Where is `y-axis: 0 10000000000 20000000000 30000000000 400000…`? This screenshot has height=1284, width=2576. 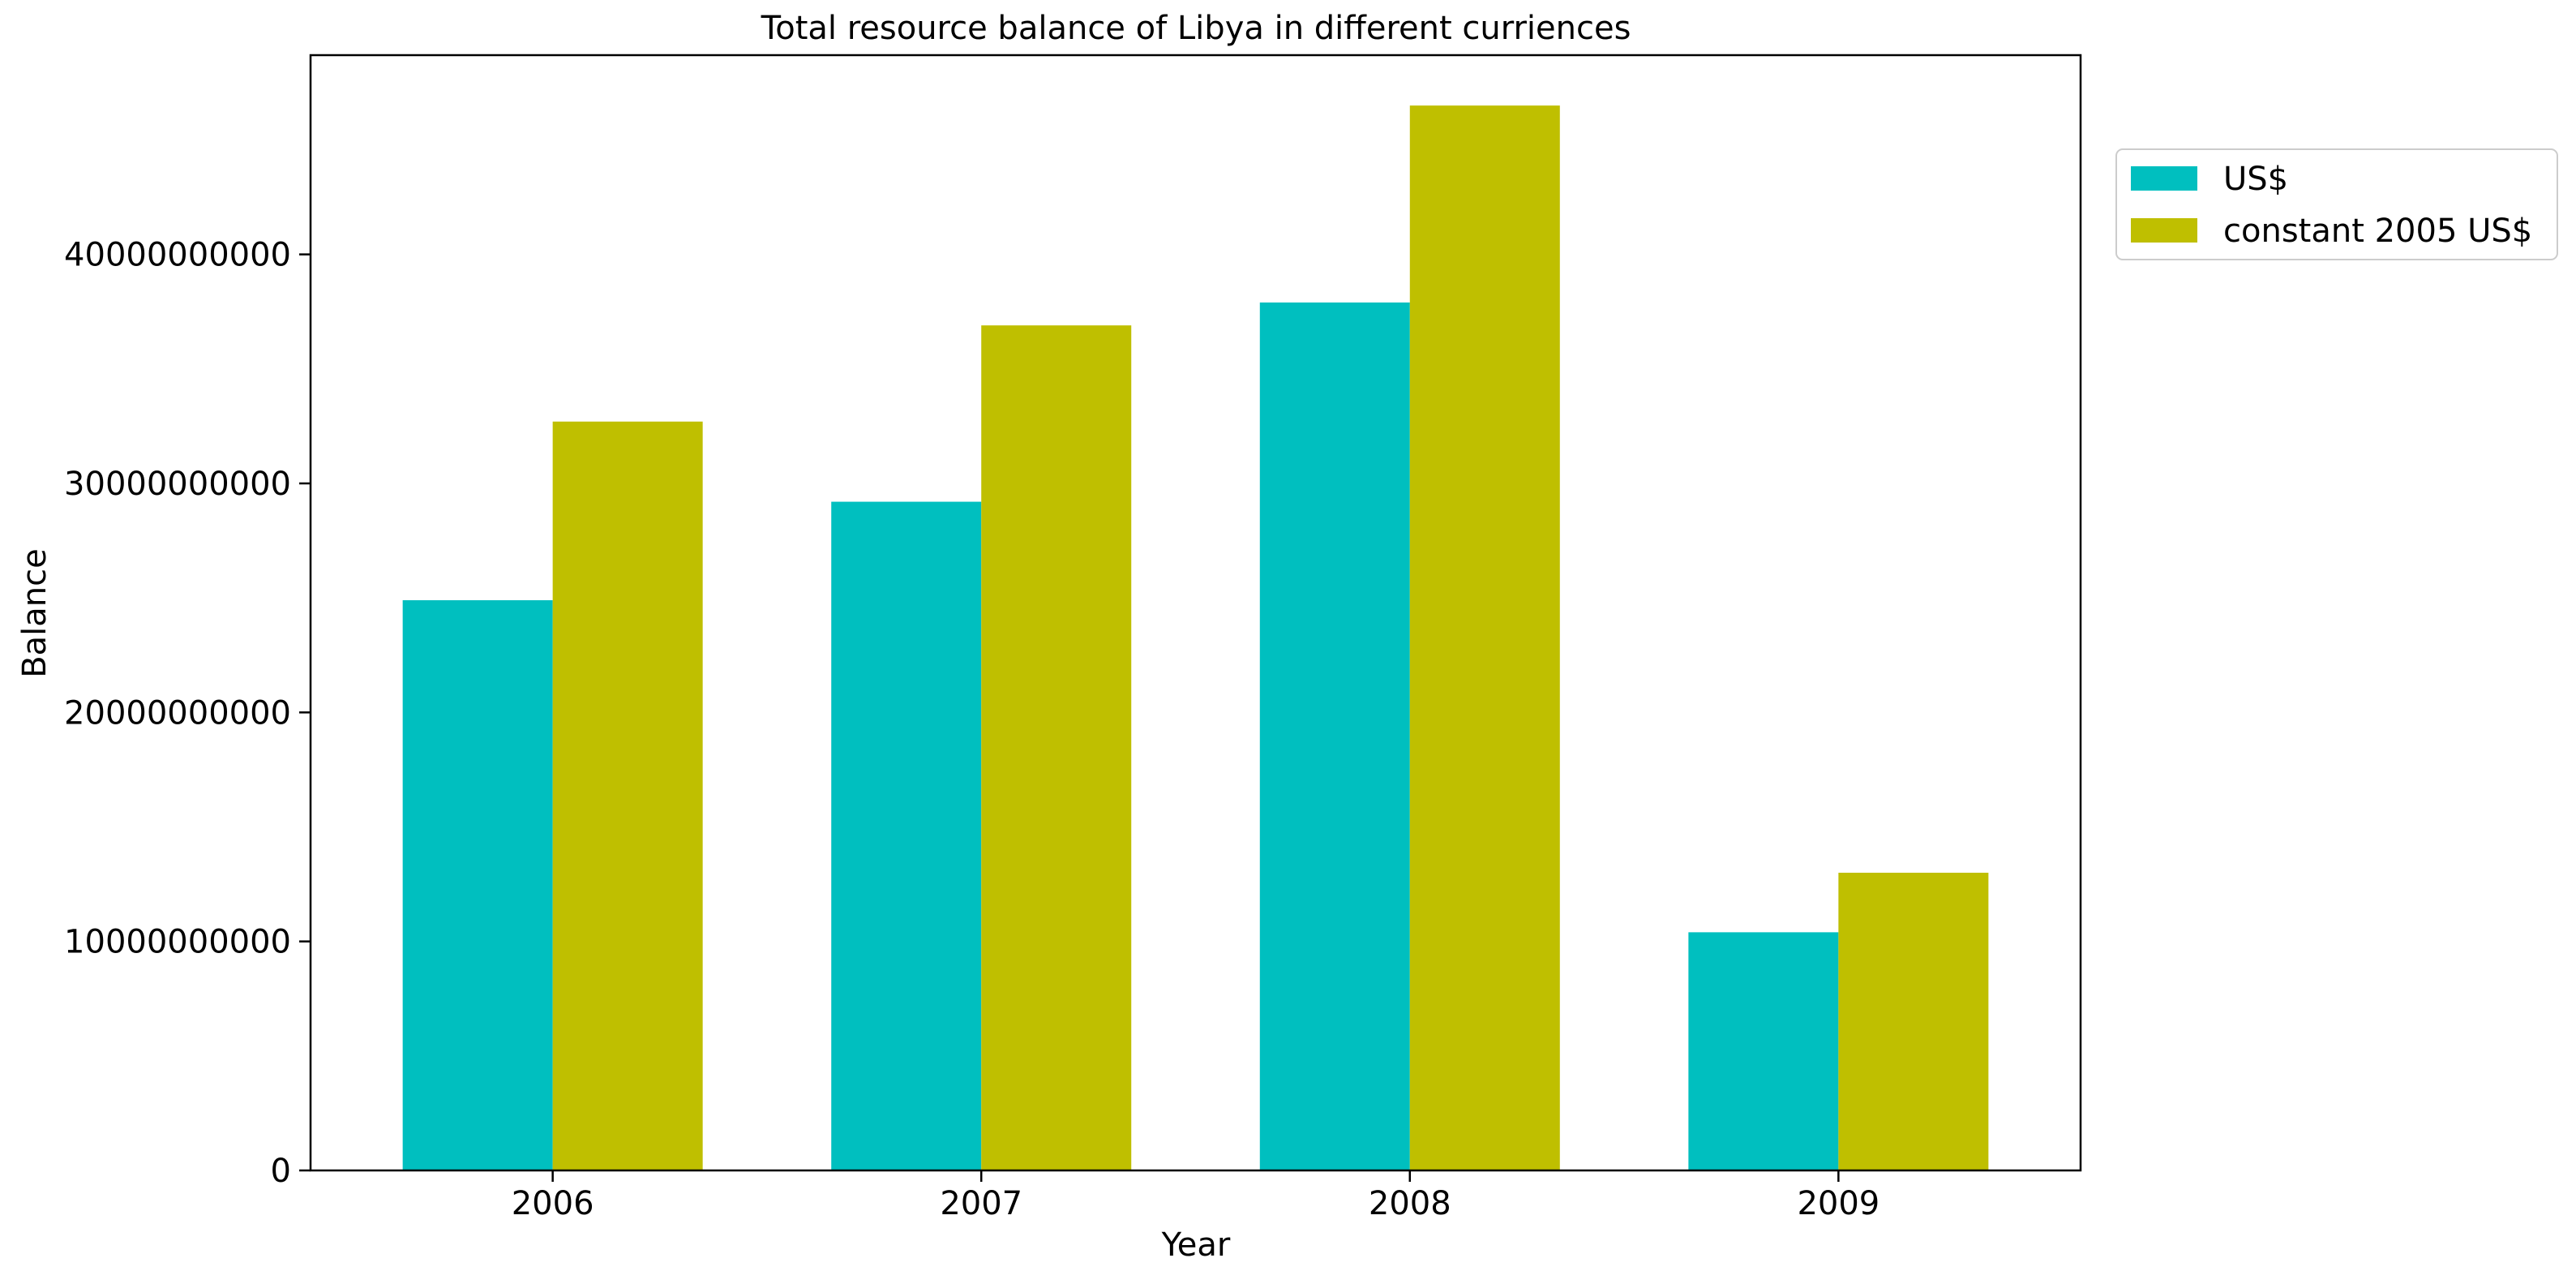 y-axis: 0 10000000000 20000000000 30000000000 400000… is located at coordinates (187, 713).